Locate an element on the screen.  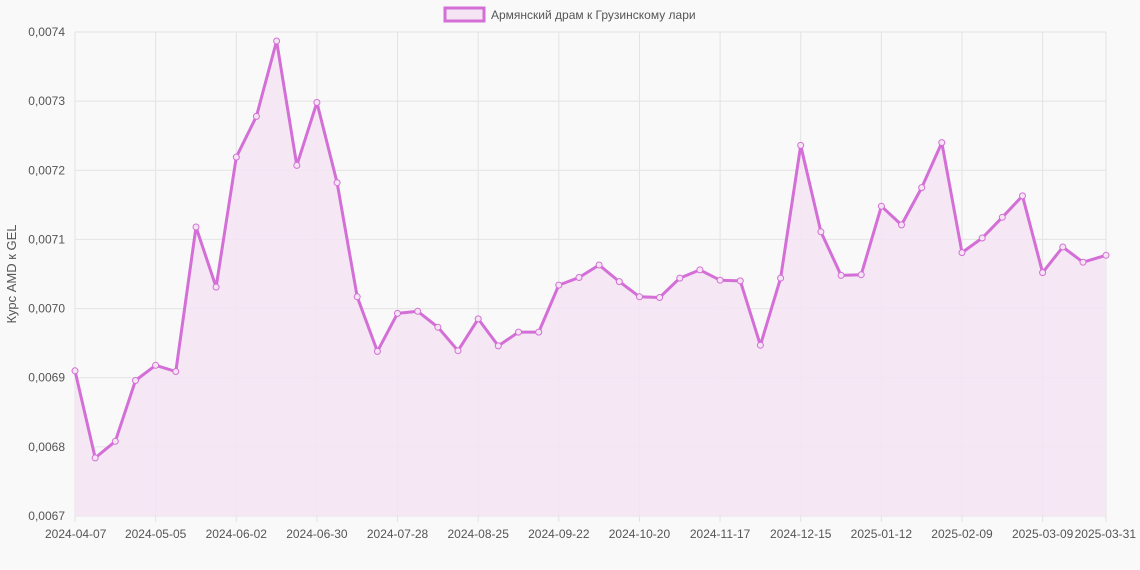
x-tick-label: 2024-12-15 is located at coordinates (801, 534).